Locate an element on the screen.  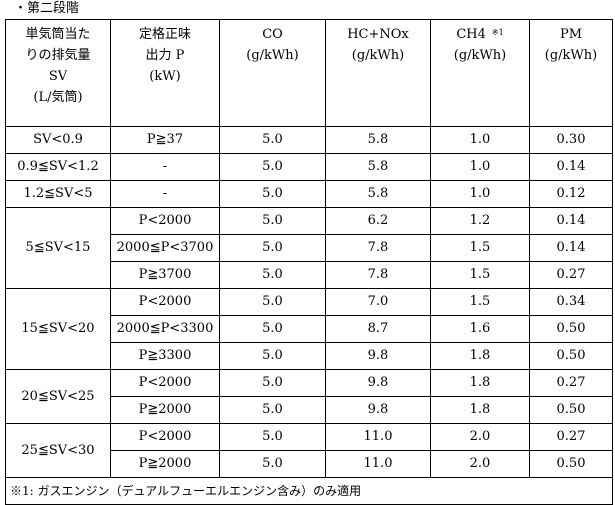
ch4-cell: 1.2 is located at coordinates (480, 221).